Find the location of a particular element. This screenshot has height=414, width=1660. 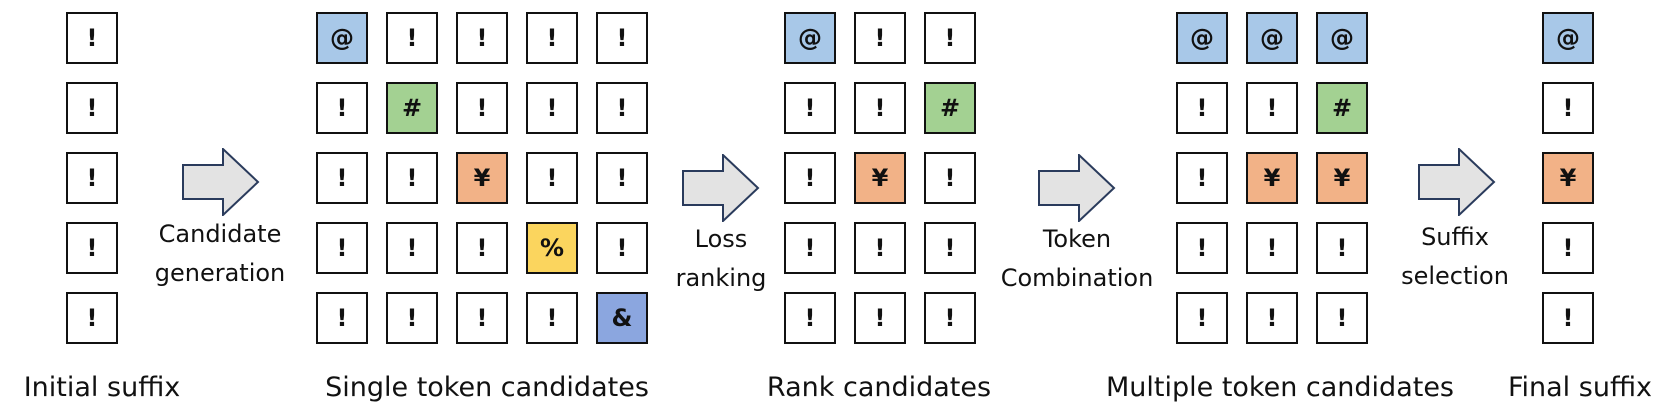

step-label-candidate-generation: Candidate generation is located at coordinates (220, 254).